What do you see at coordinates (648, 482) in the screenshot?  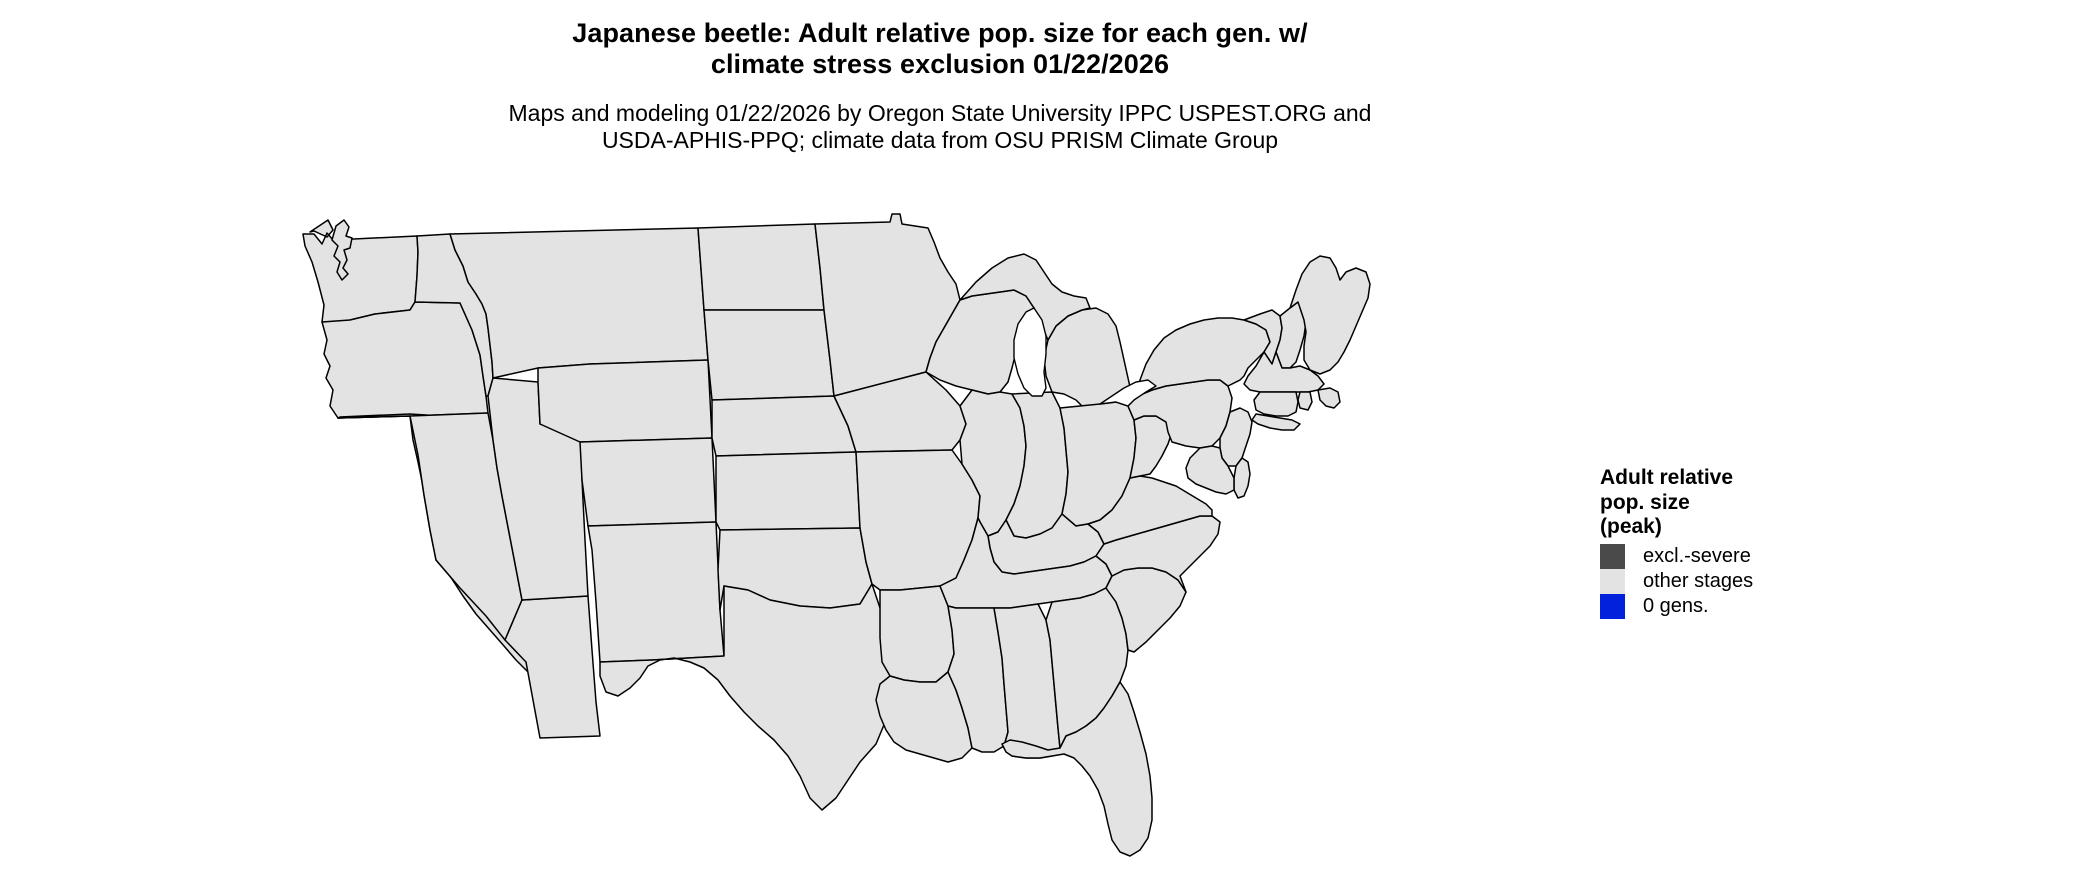 I see `state-colorado` at bounding box center [648, 482].